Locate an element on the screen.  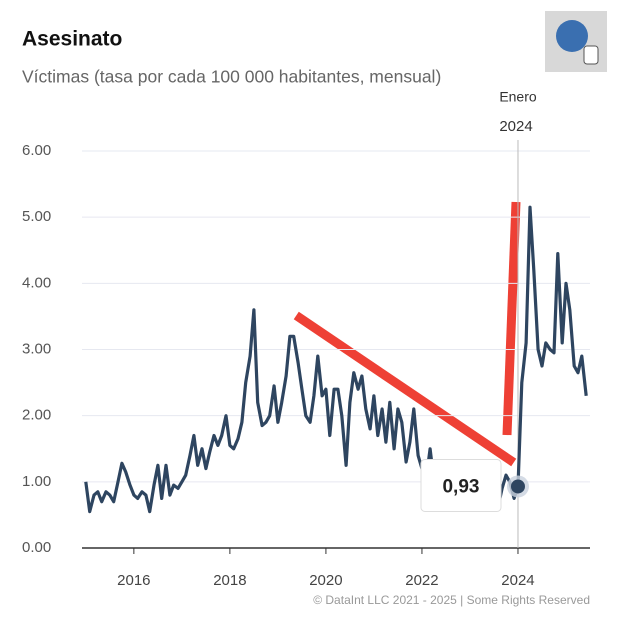
avatar-icon is located at coordinates (576, 41).